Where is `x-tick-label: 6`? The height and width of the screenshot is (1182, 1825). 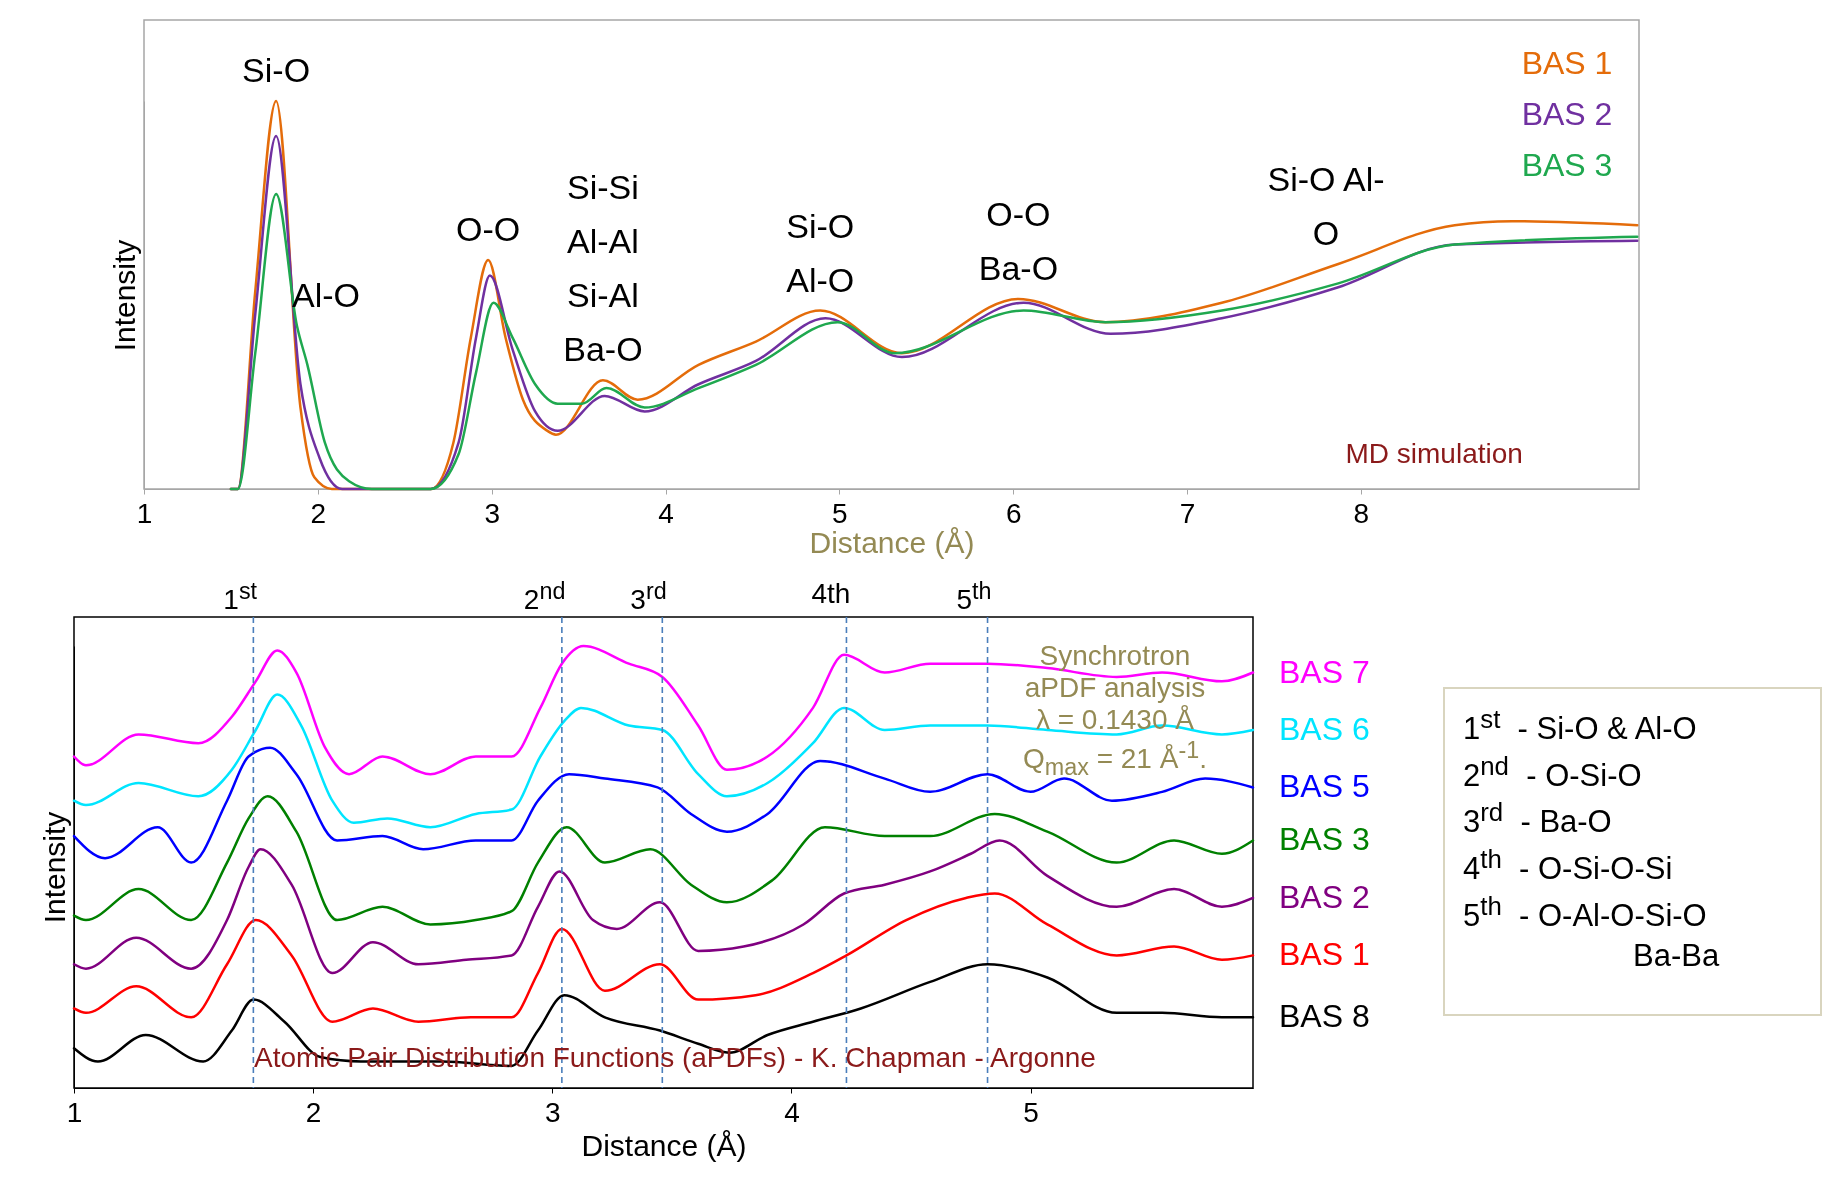
x-tick-label: 6 is located at coordinates (1013, 513).